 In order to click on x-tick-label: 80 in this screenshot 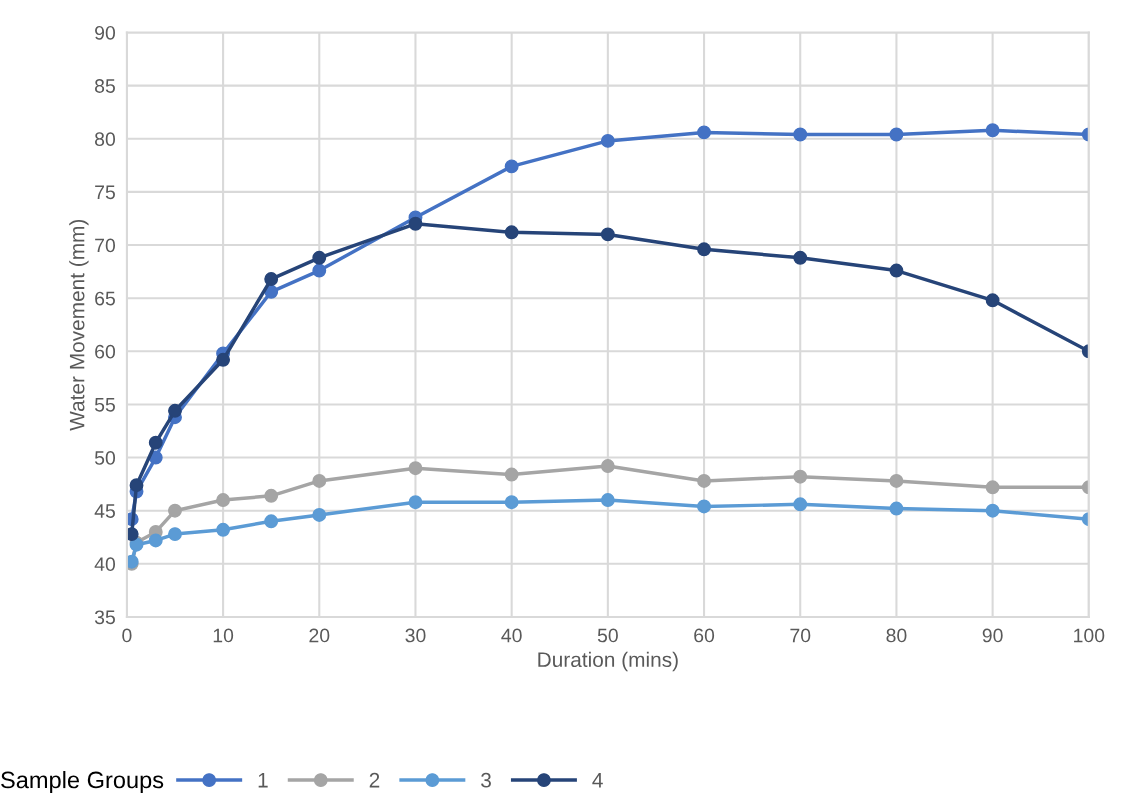, I will do `click(896, 635)`.